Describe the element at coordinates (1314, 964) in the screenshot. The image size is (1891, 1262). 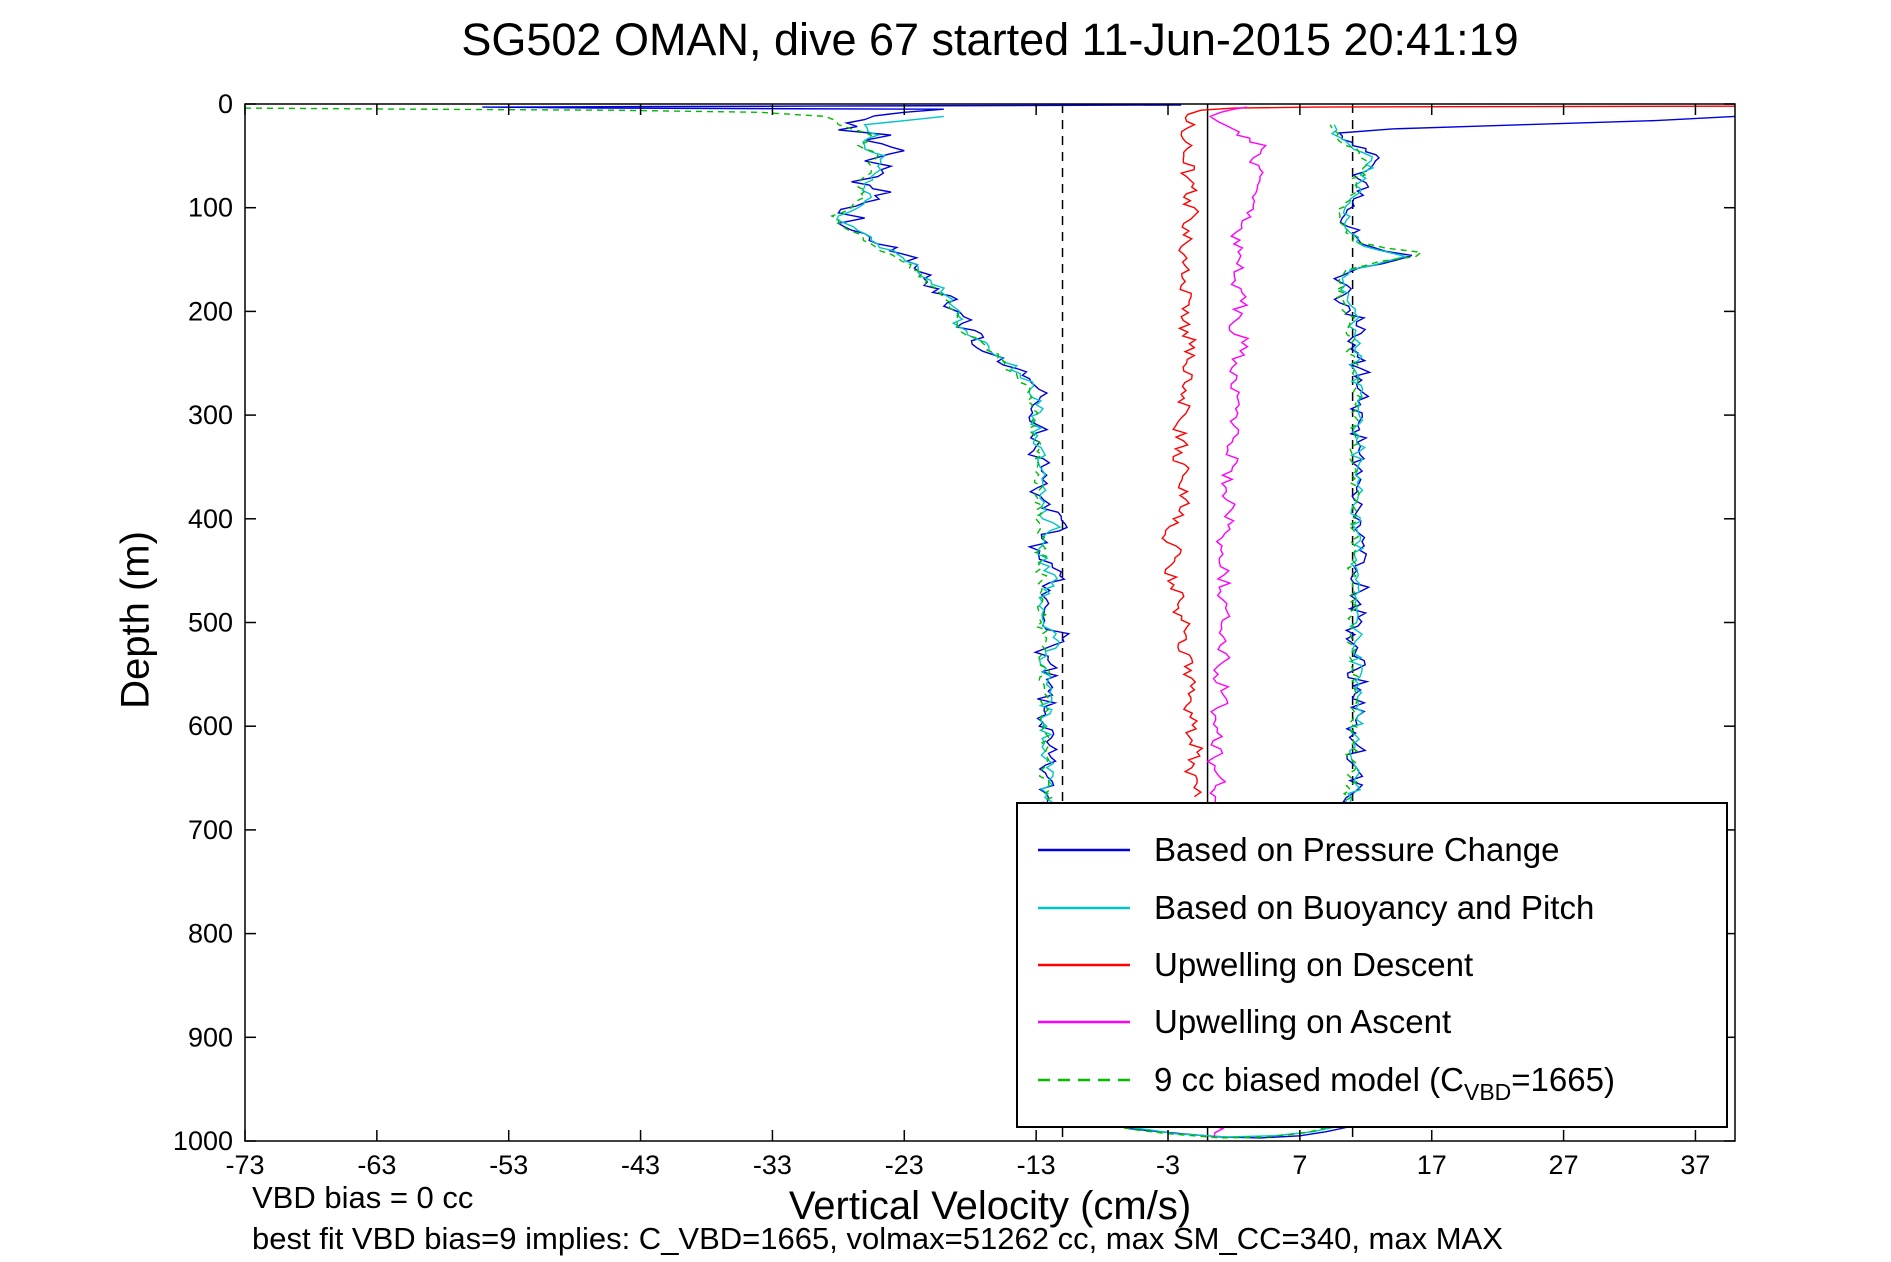
I see `legend-label: Upwelling on Descent` at that location.